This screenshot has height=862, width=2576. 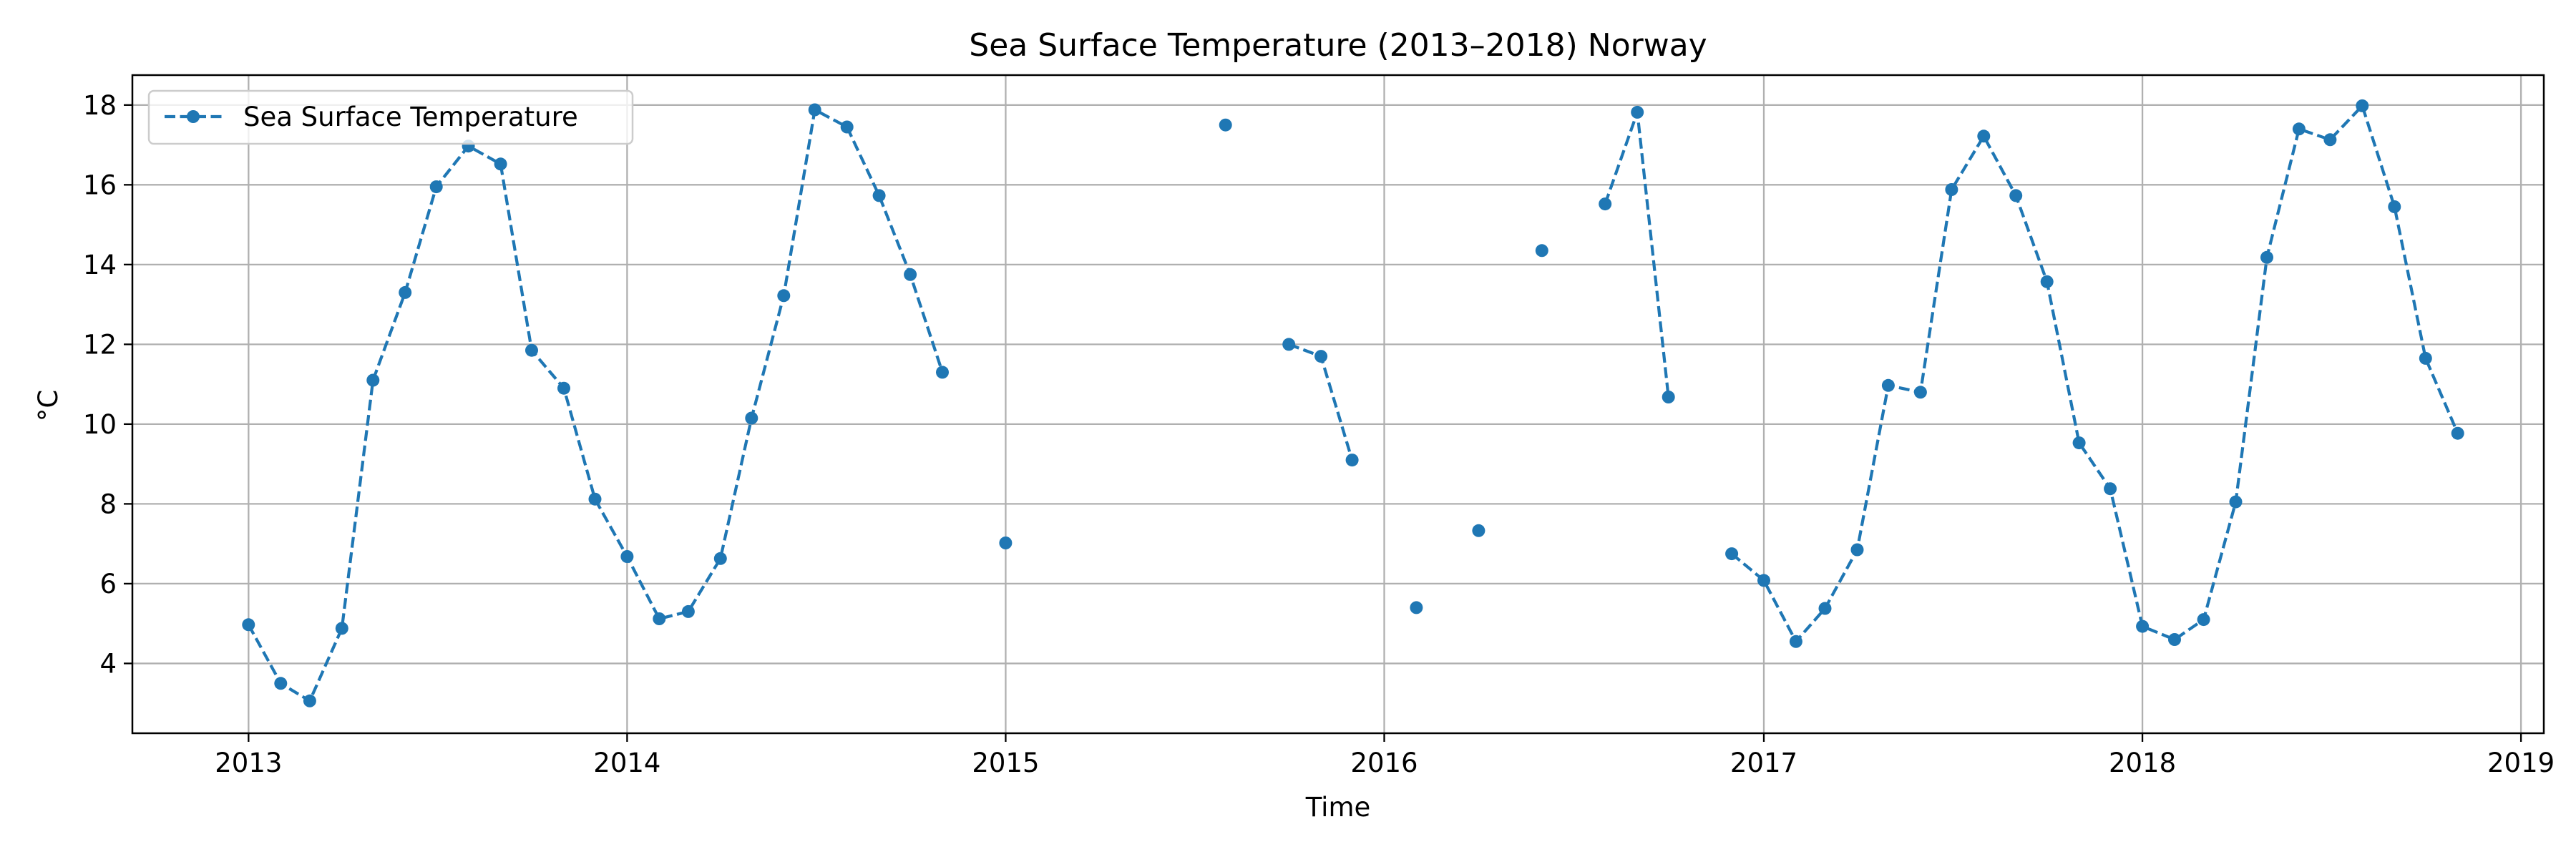 I want to click on y-tick-label: 4, so click(x=108, y=664).